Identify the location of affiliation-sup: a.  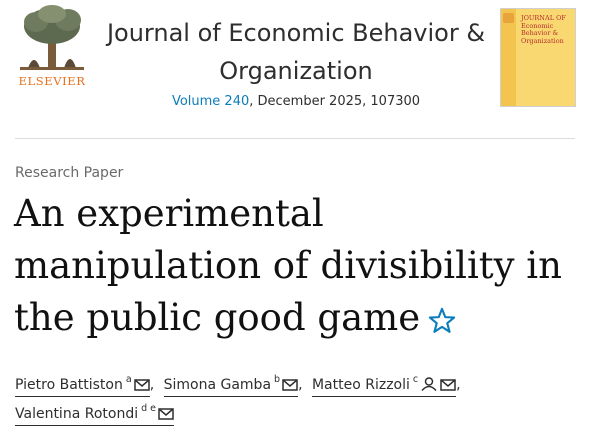
(128, 379).